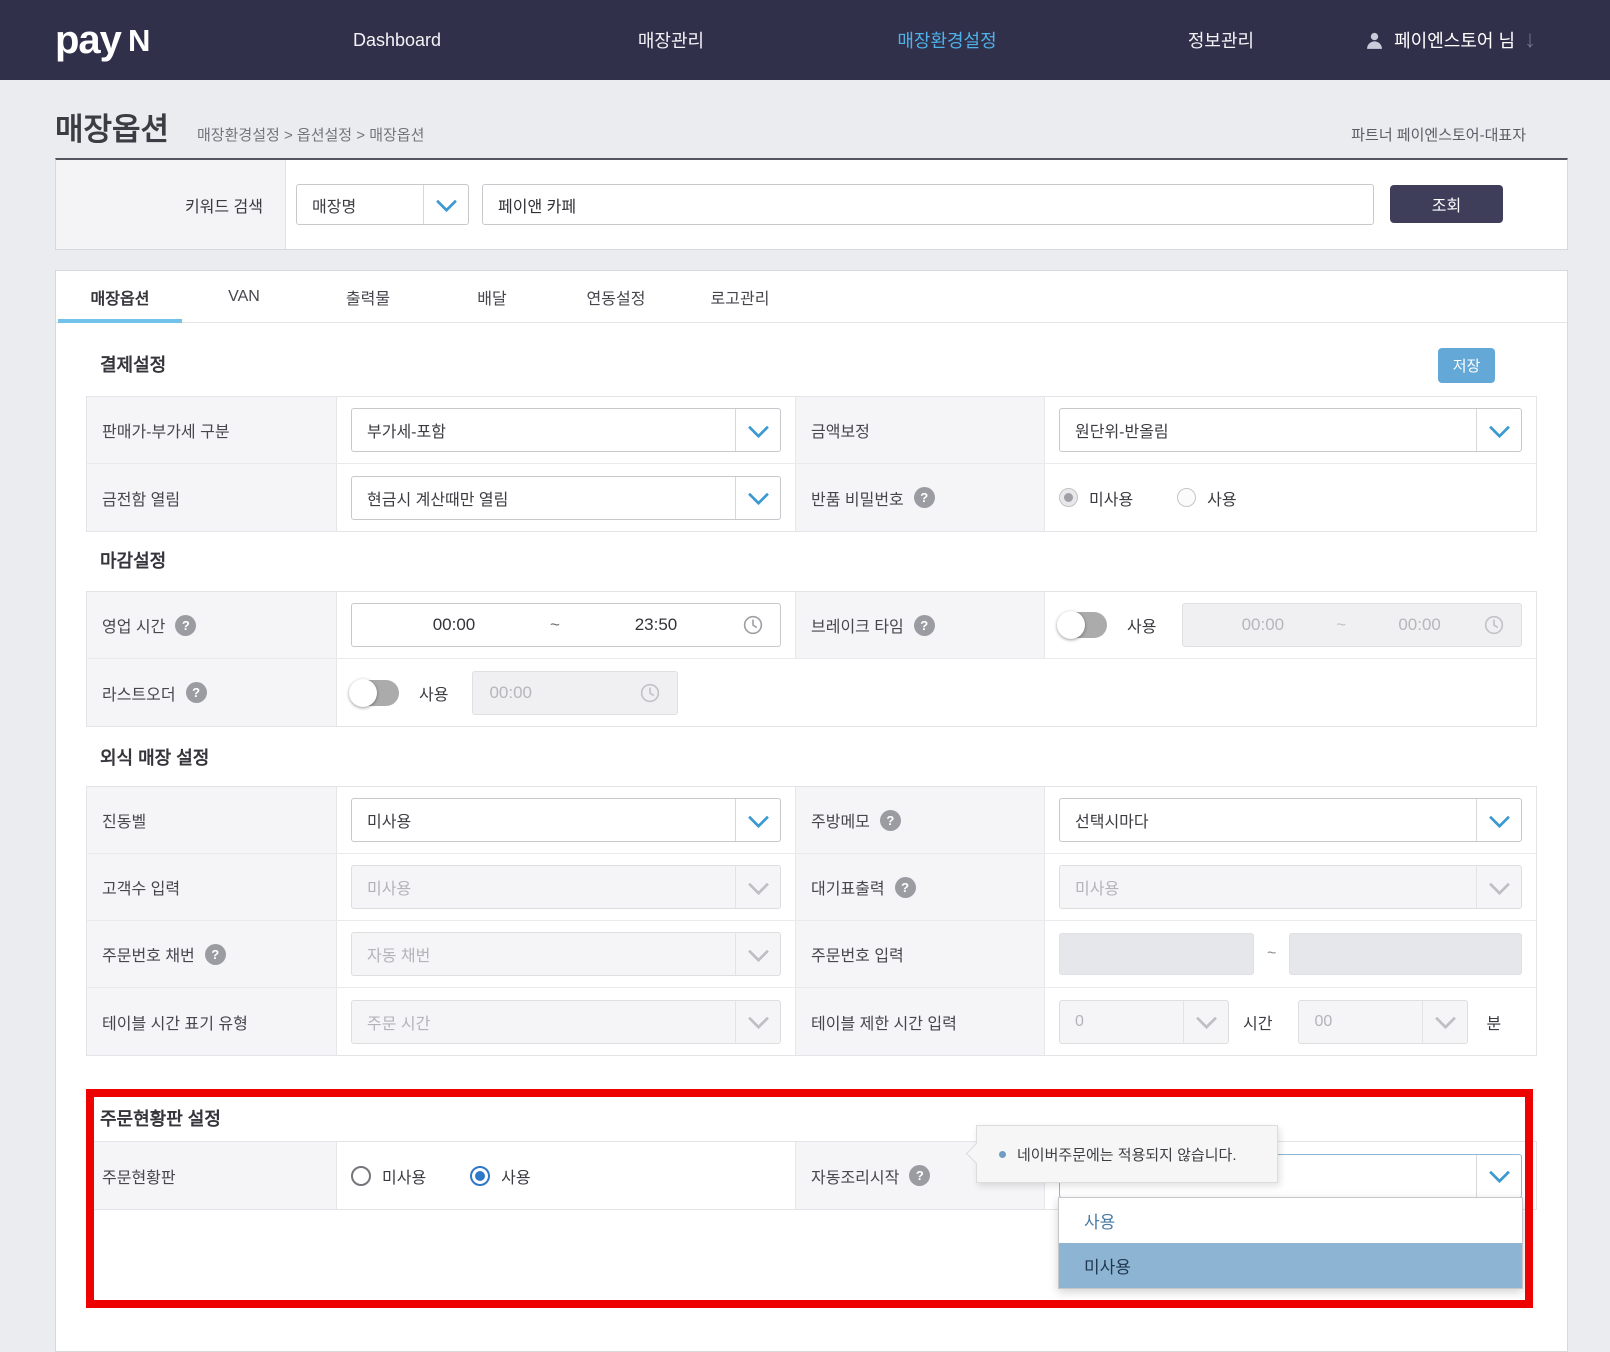 This screenshot has height=1352, width=1610. Describe the element at coordinates (566, 430) in the screenshot. I see `vat-type-select: 부가세-포함` at that location.